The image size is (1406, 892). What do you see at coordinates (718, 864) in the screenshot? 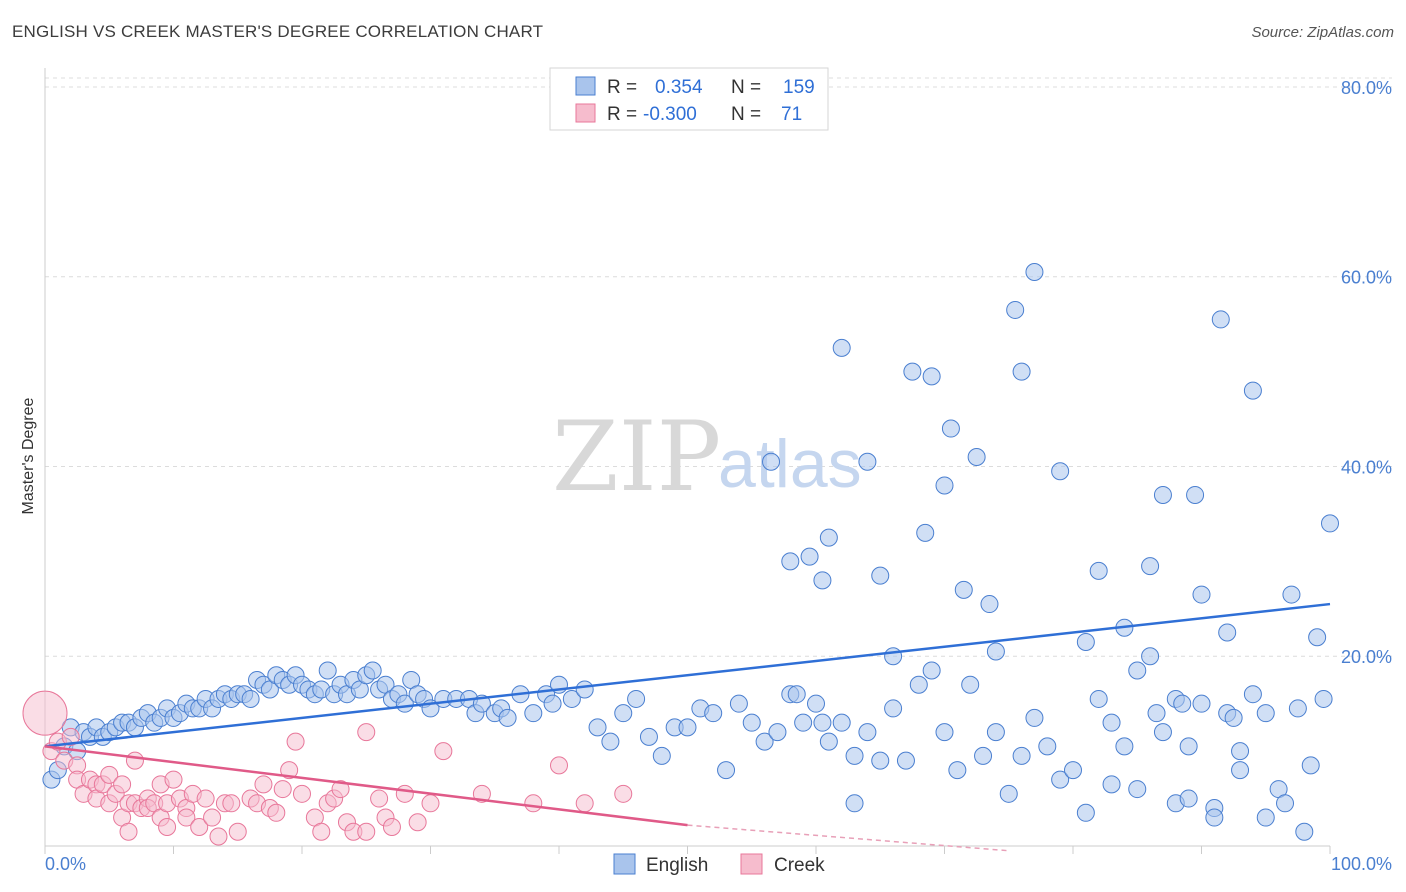
I see `x-tick-labels: 0.0% 100.0%` at bounding box center [718, 864].